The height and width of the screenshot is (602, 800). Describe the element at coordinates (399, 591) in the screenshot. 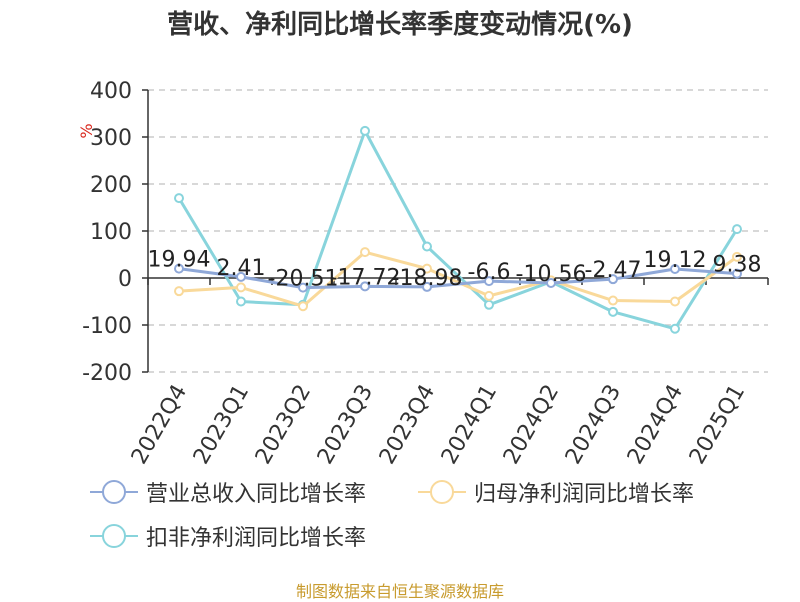

I see `source-note: 制图数据来自恒生聚源数据库` at that location.